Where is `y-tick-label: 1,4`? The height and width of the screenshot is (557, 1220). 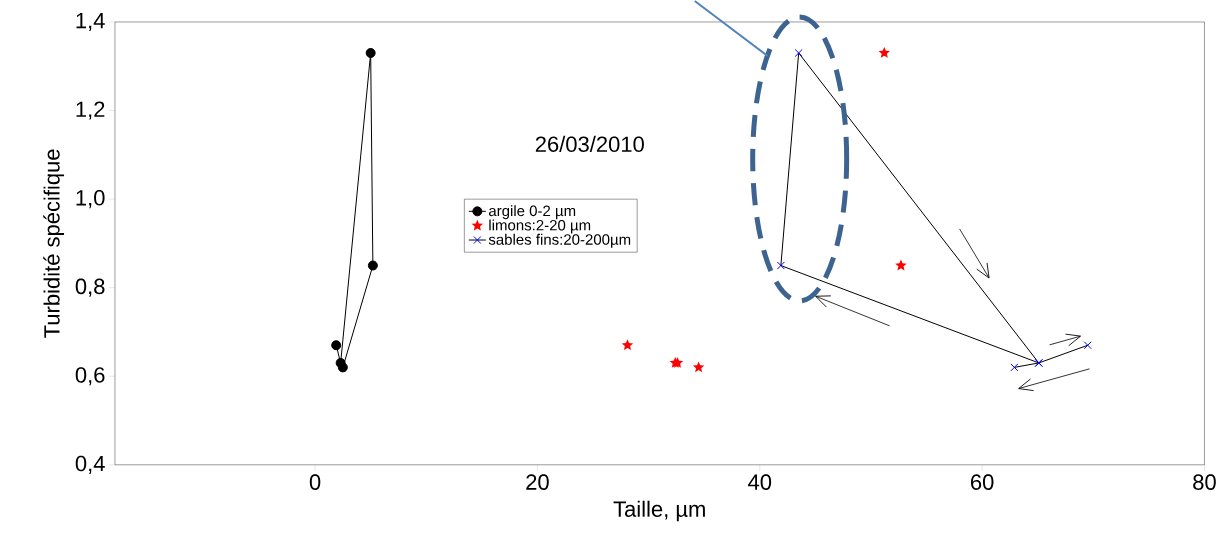 y-tick-label: 1,4 is located at coordinates (90, 22).